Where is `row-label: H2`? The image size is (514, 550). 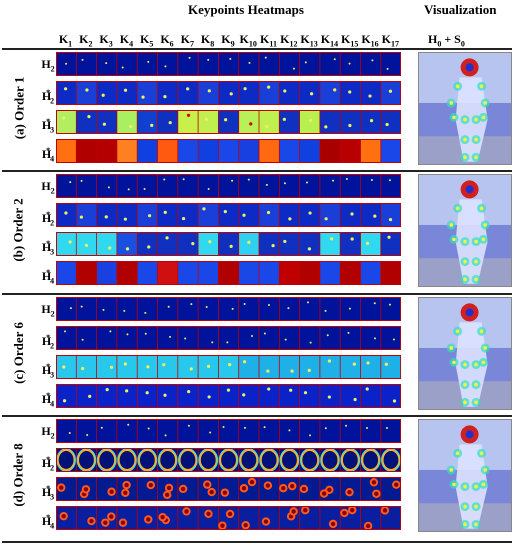
row-label: H2 is located at coordinates (48, 65).